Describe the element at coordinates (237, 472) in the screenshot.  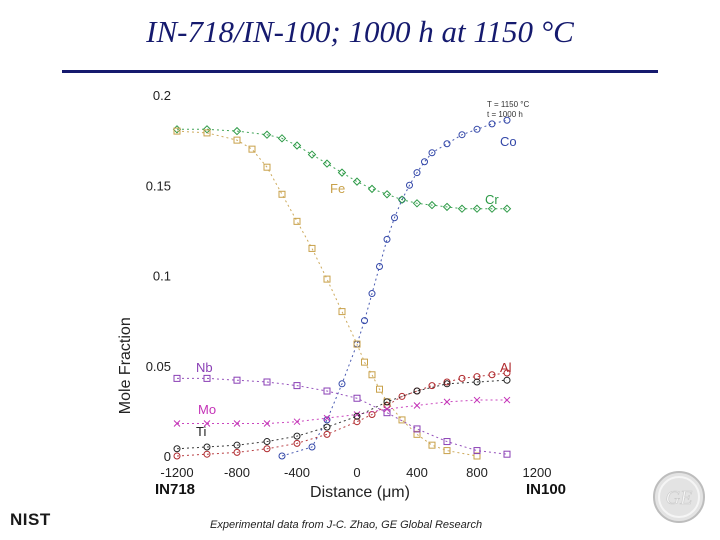
I see `x-tick-label: -800` at that location.